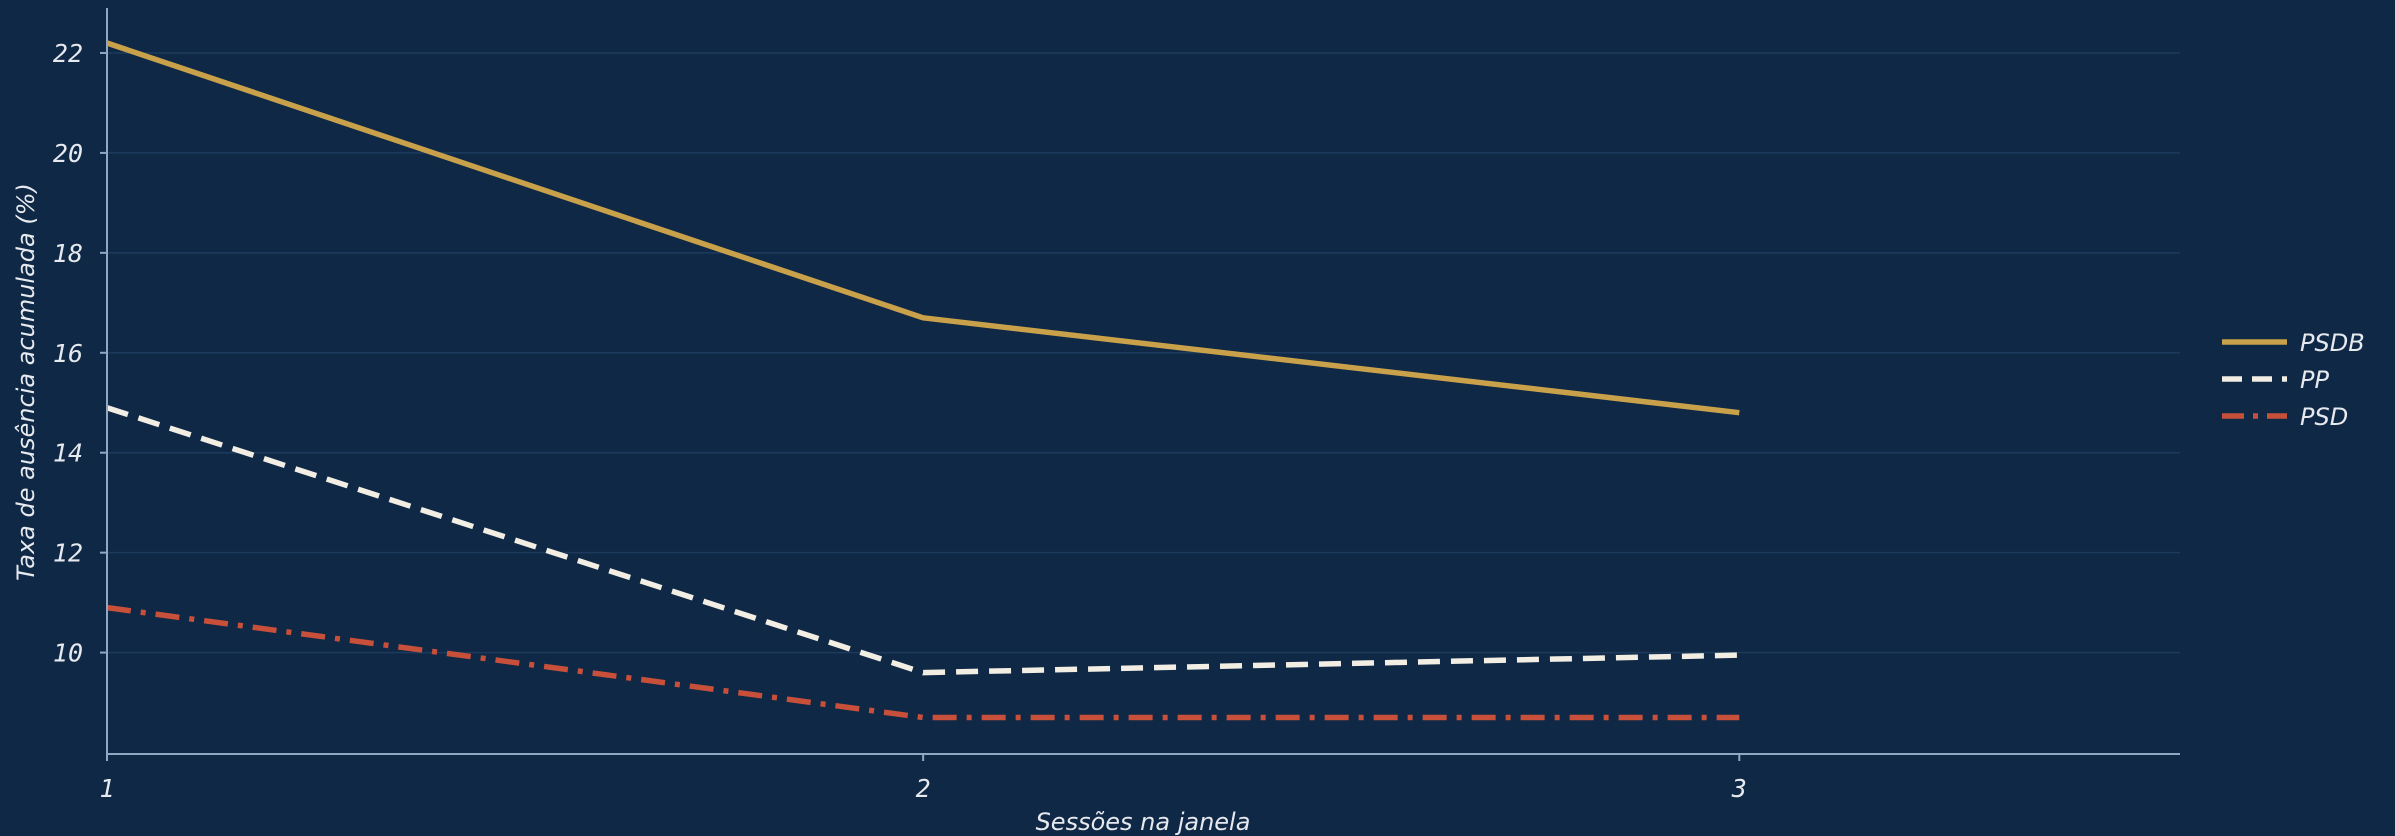 This screenshot has height=836, width=2395. What do you see at coordinates (106, 788) in the screenshot?
I see `x-tick-label-1: 1` at bounding box center [106, 788].